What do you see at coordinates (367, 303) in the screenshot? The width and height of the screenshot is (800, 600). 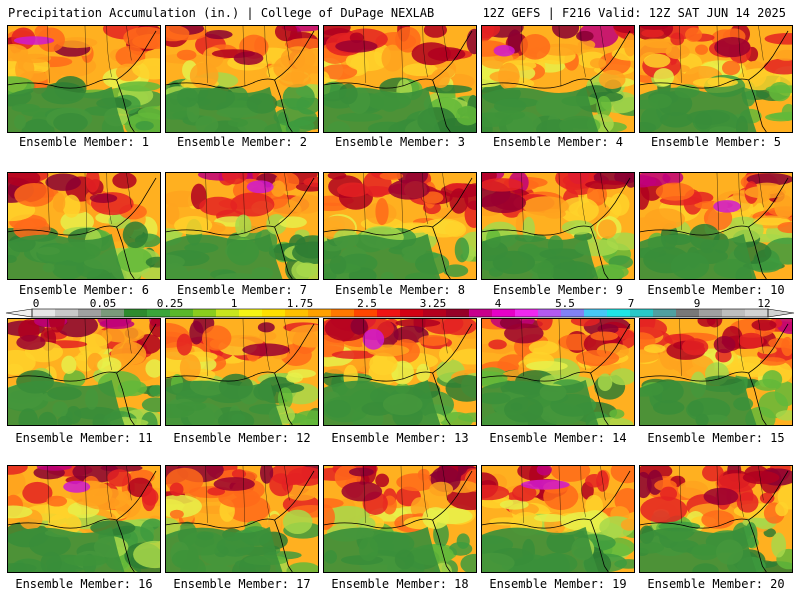 I see `colorbar-tick-label: 2.5` at bounding box center [367, 303].